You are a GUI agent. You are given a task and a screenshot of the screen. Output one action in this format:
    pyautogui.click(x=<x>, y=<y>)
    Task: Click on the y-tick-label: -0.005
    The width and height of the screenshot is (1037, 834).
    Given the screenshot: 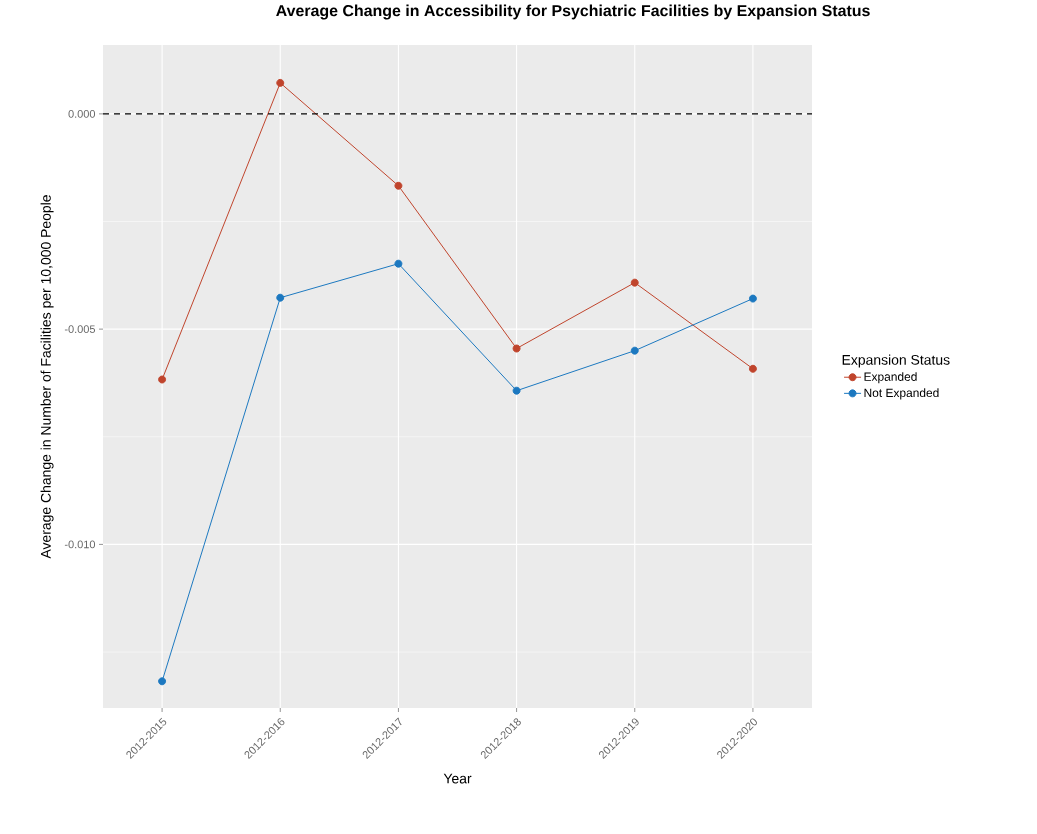 What is the action you would take?
    pyautogui.click(x=80, y=329)
    